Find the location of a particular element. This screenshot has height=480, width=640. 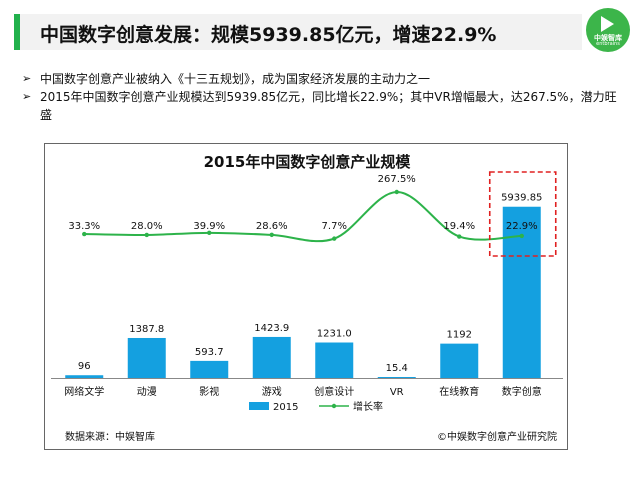

series-line-growth is located at coordinates (303, 216).